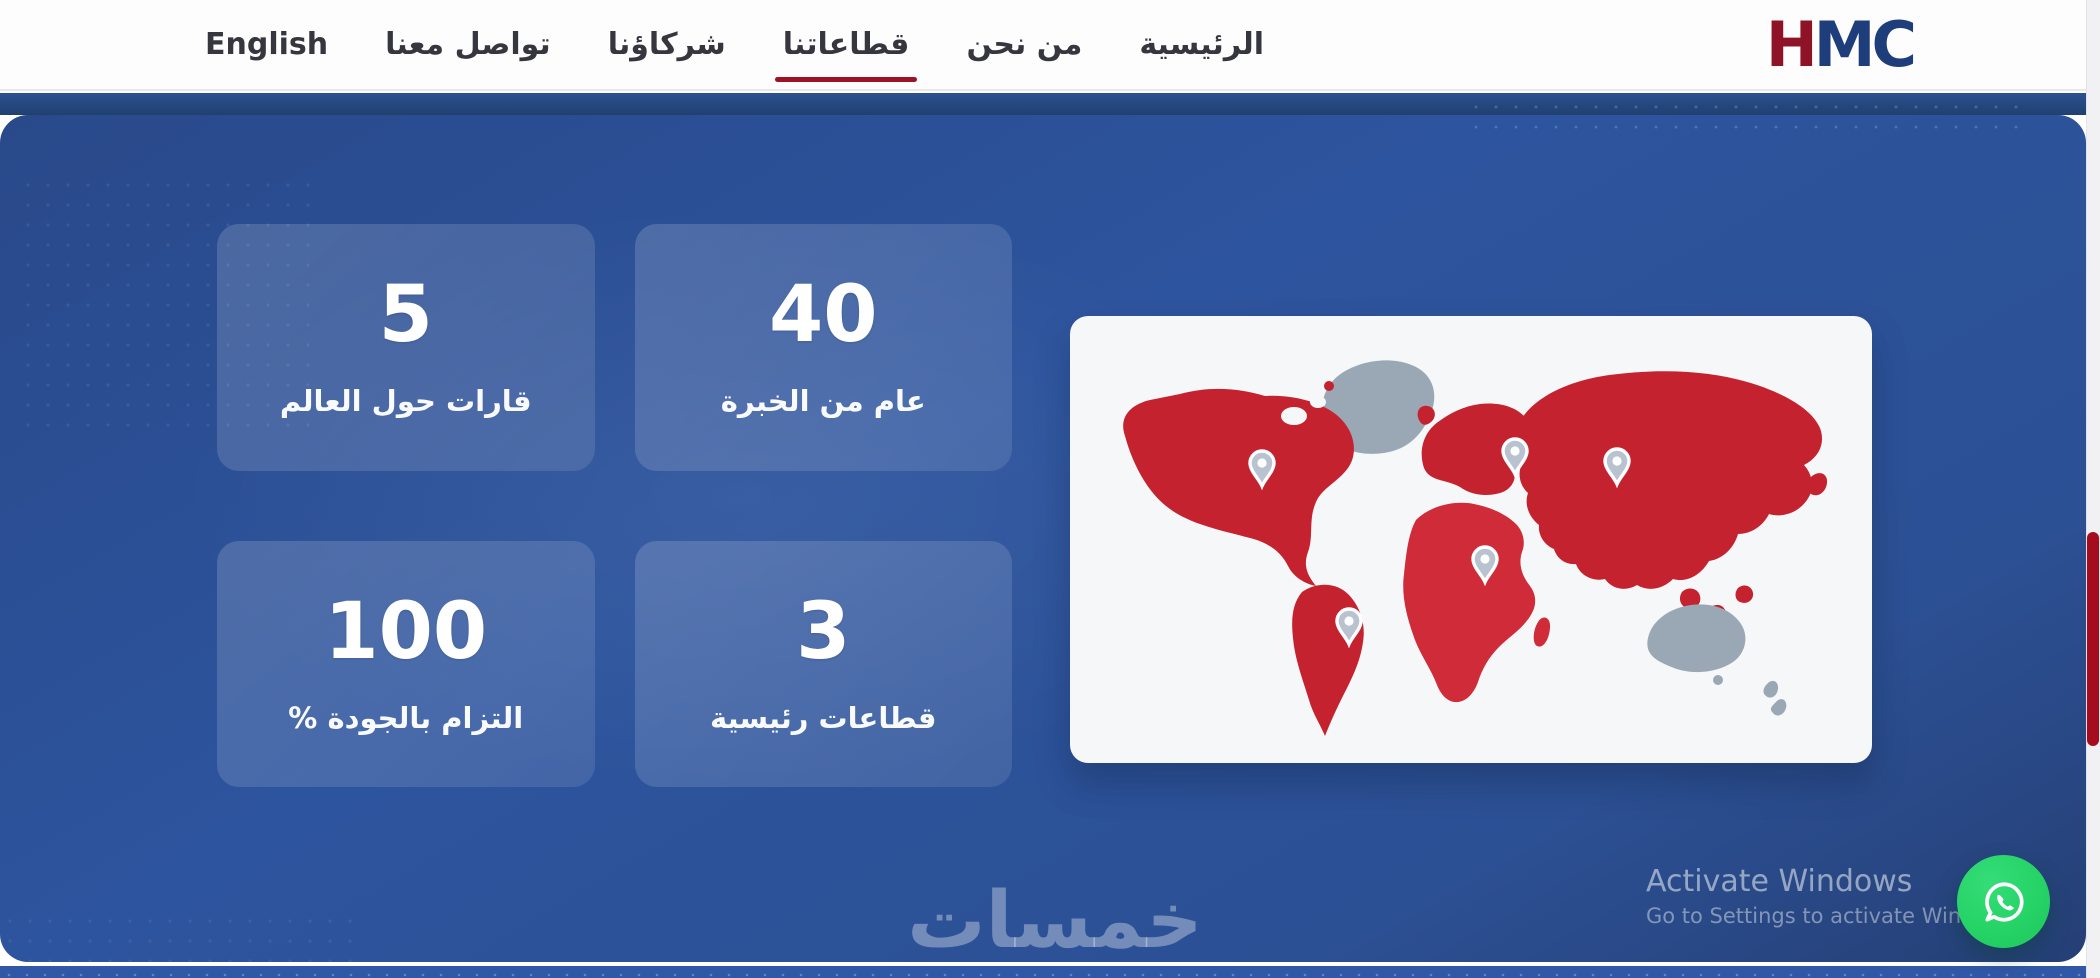 The height and width of the screenshot is (978, 2100). I want to click on whatsapp-button, so click(2003, 901).